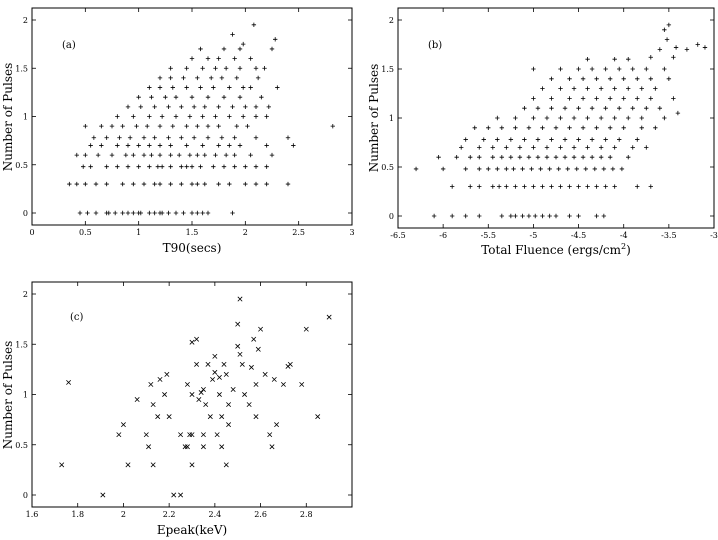 This screenshot has width=718, height=540. Describe the element at coordinates (623, 246) in the screenshot. I see `x-axis-label-superscript: 2` at that location.